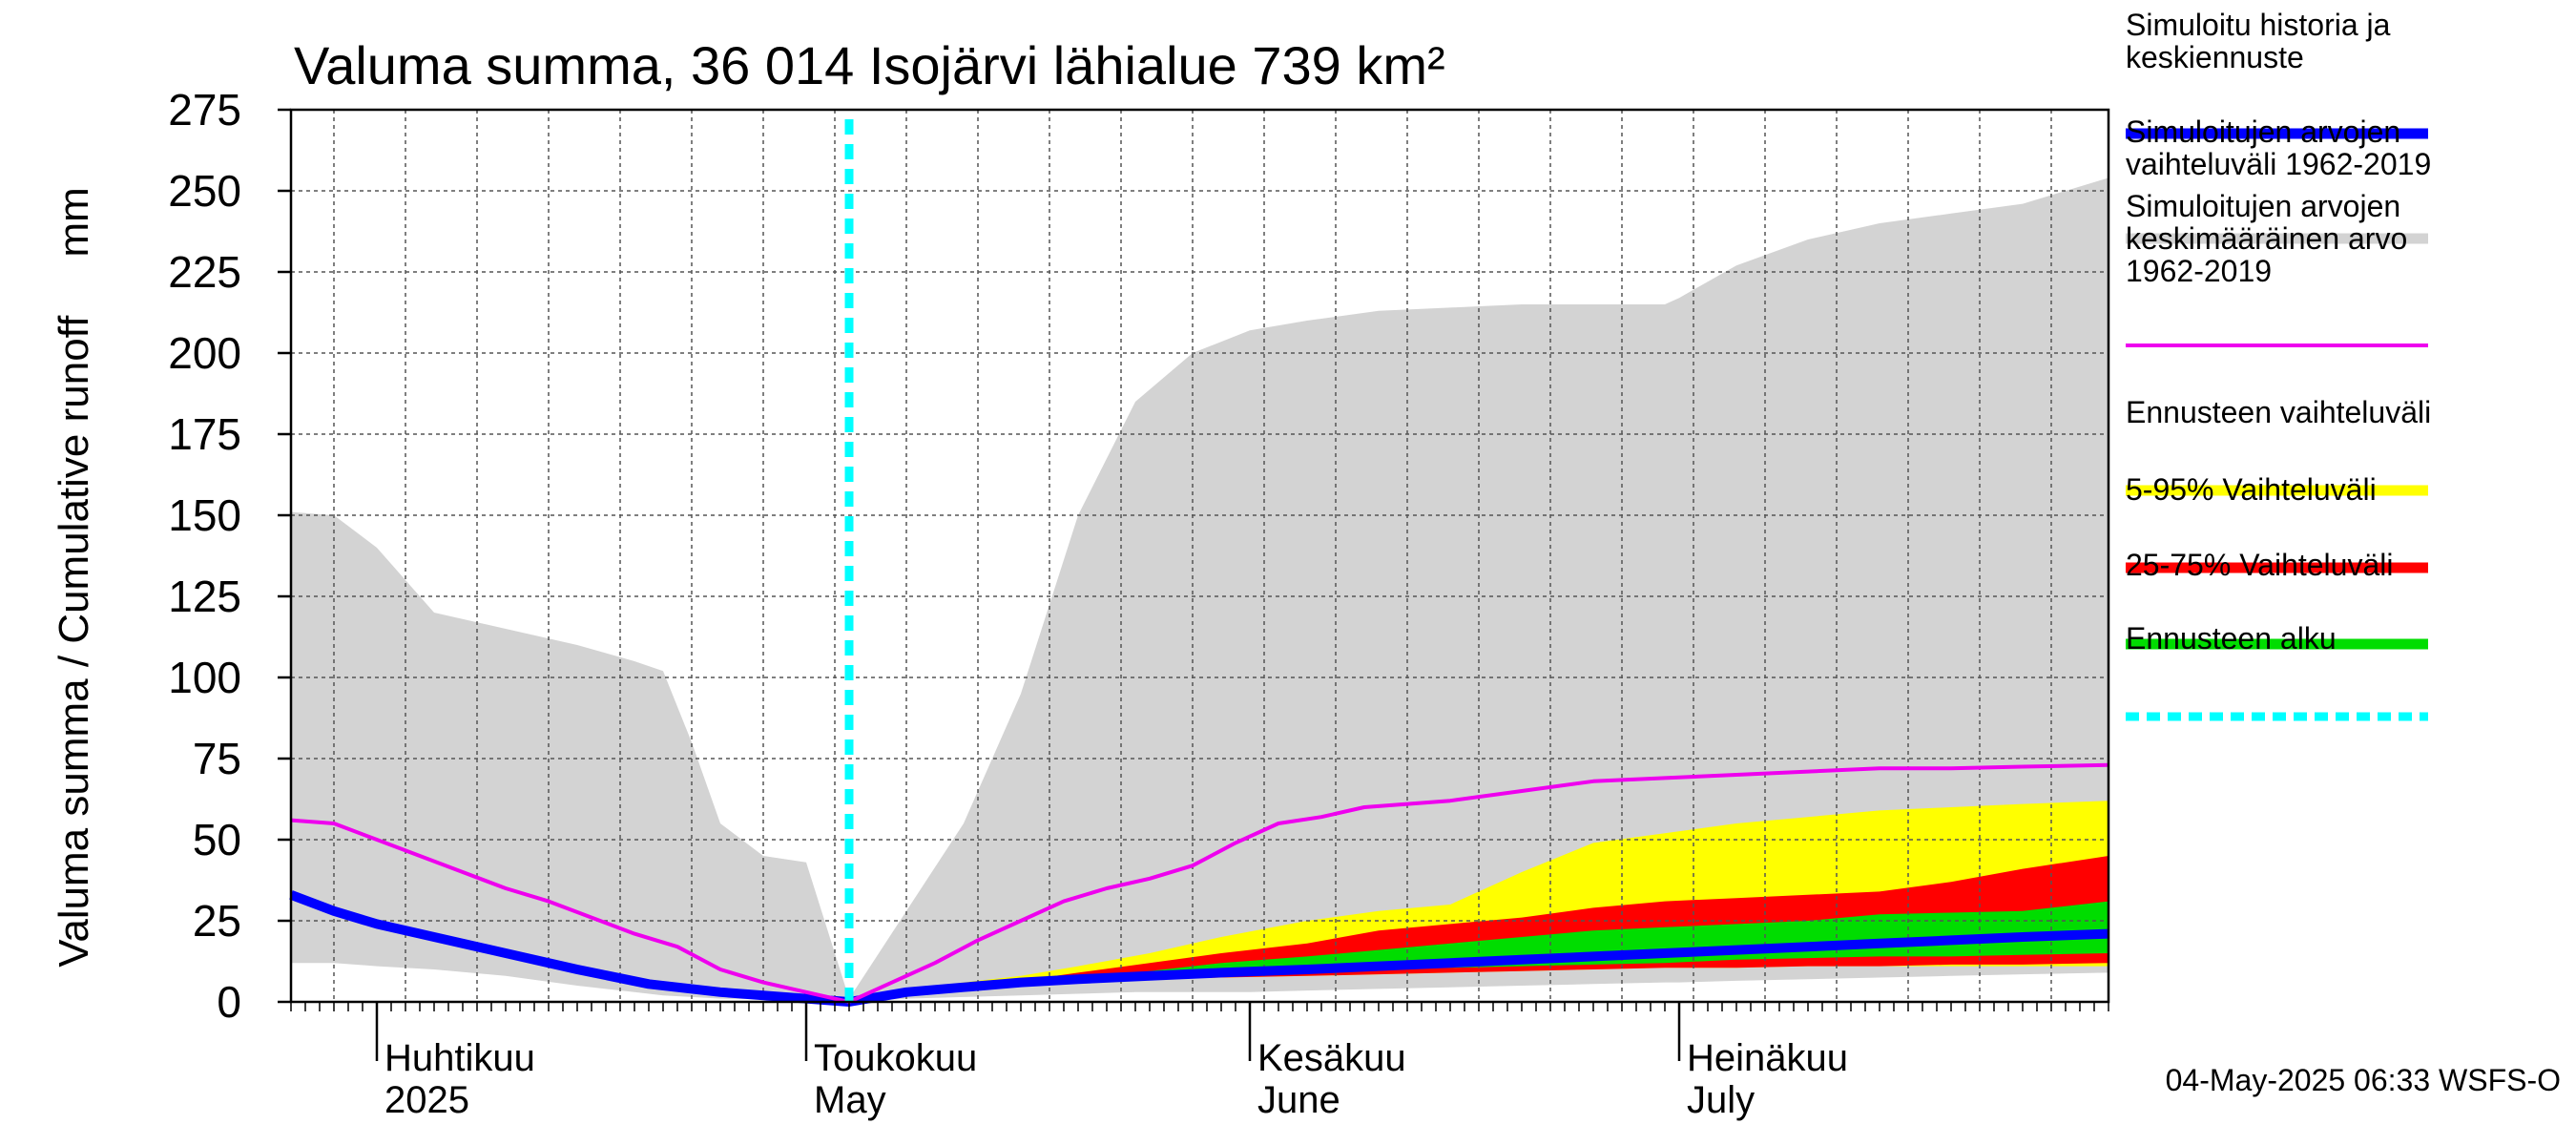 This screenshot has height=1145, width=2576. I want to click on y-tick-label: 175, so click(204, 434).